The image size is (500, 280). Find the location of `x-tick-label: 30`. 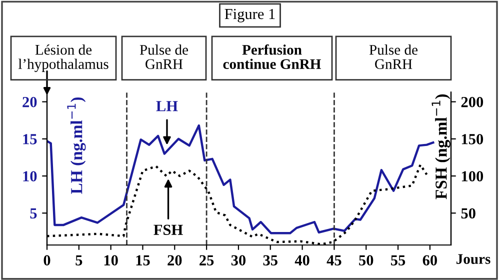

x-tick-label: 30 is located at coordinates (238, 260).